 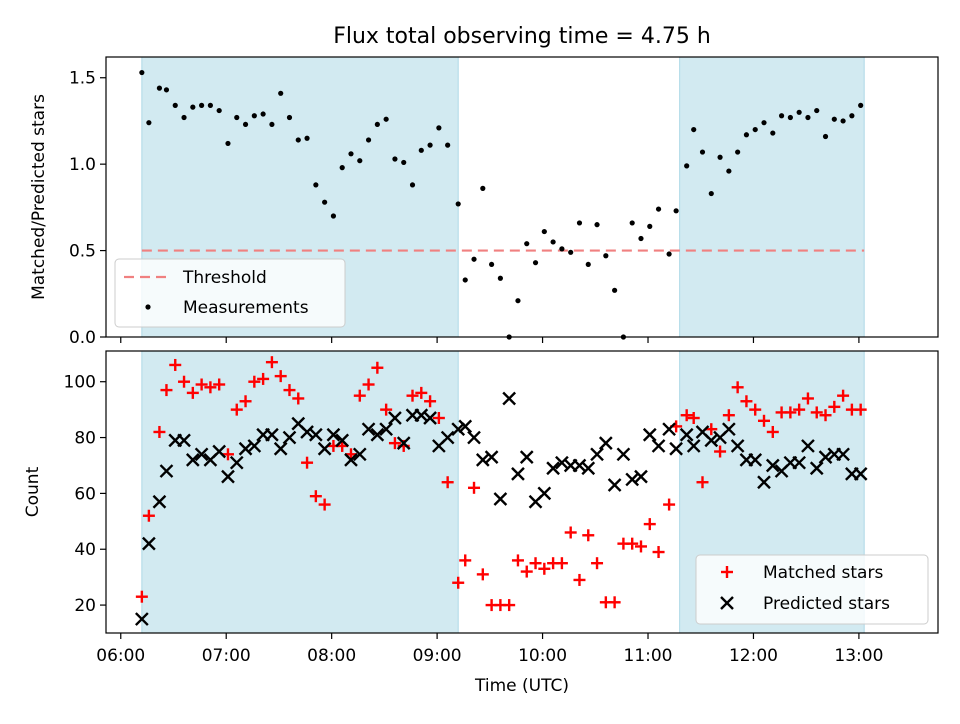 I want to click on y-tick-label: 80, so click(x=85, y=439).